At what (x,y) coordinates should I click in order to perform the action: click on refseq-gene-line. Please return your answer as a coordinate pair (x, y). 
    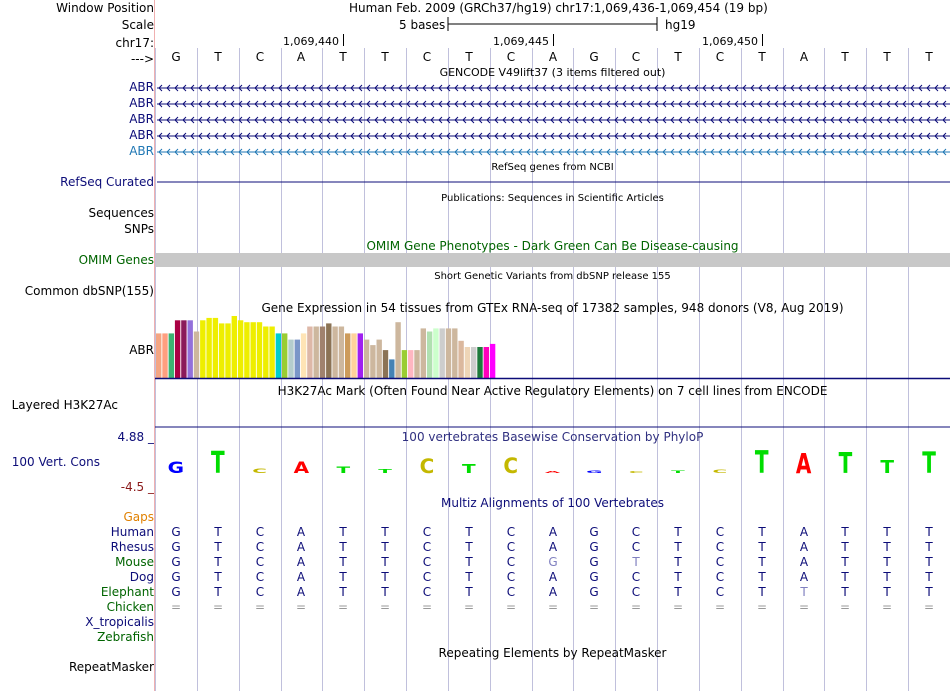
    Looking at the image, I should click on (552, 182).